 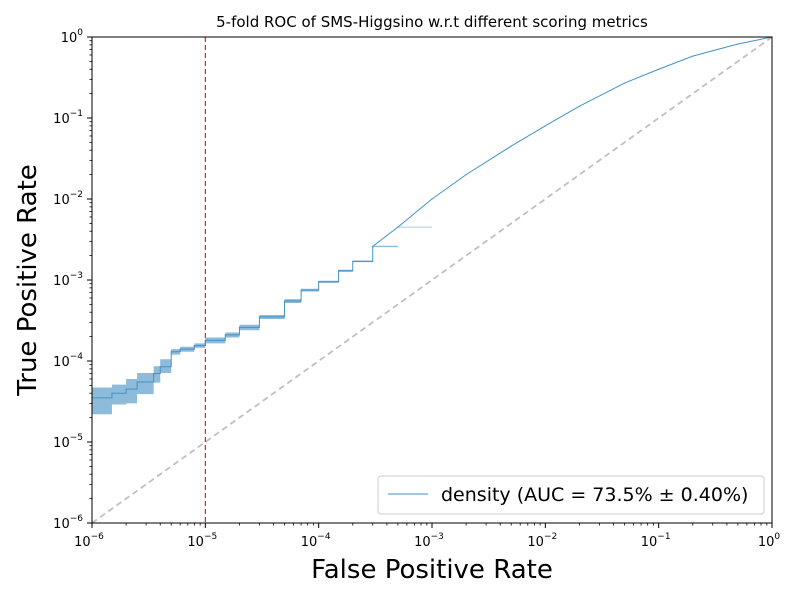 I want to click on y-axis-label: True Positive Rate, so click(x=28, y=280).